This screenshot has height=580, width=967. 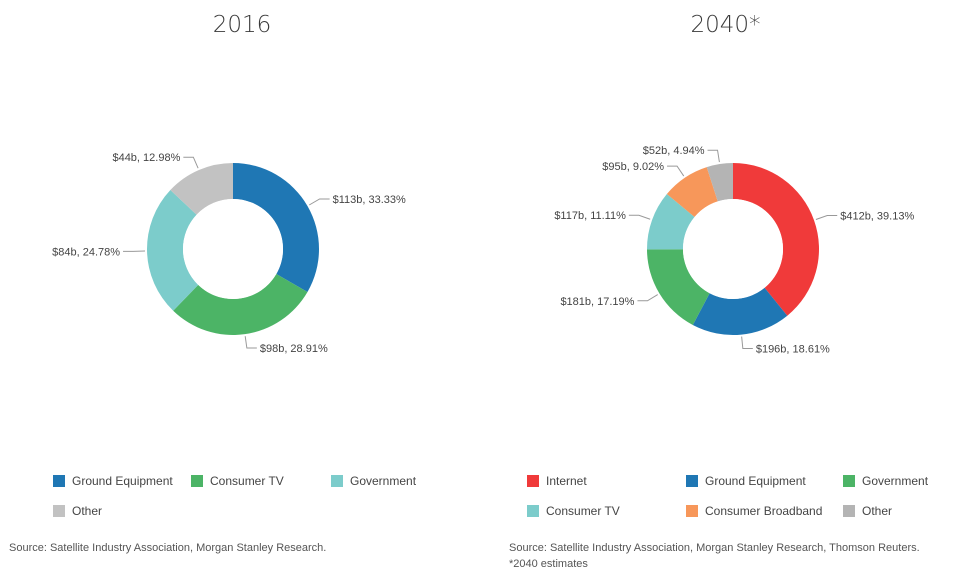 I want to click on data-label: $52b, 4.94%, so click(x=674, y=151).